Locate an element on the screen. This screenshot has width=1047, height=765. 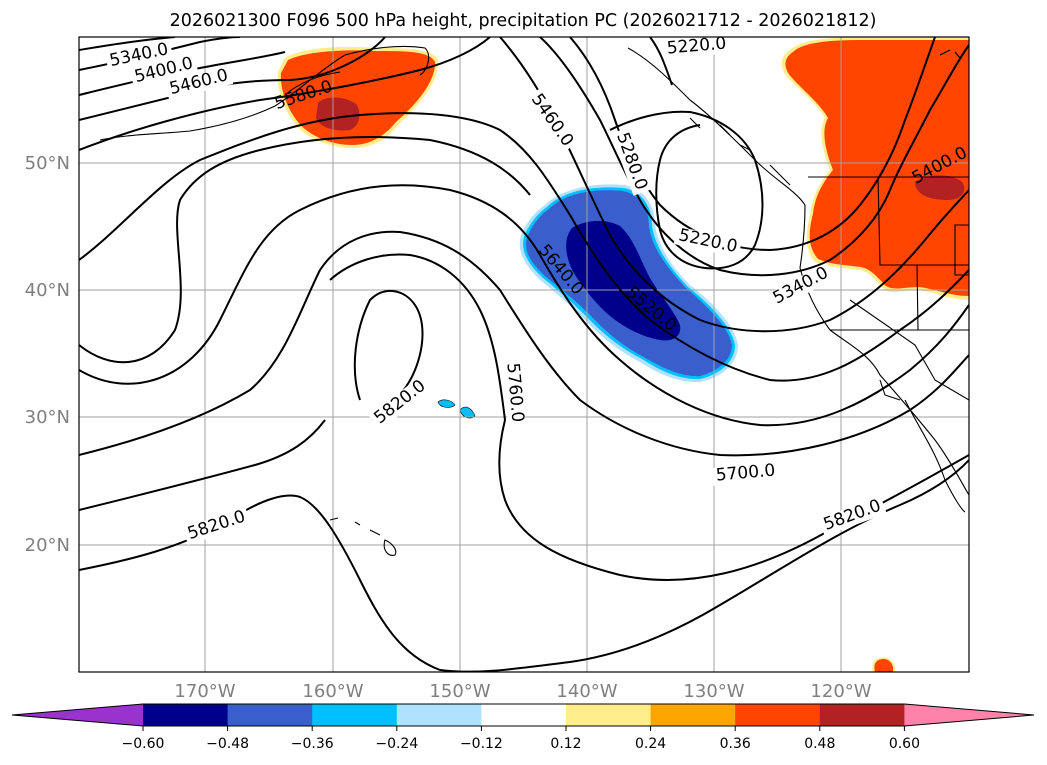
precip-negative is located at coordinates (587, 301).